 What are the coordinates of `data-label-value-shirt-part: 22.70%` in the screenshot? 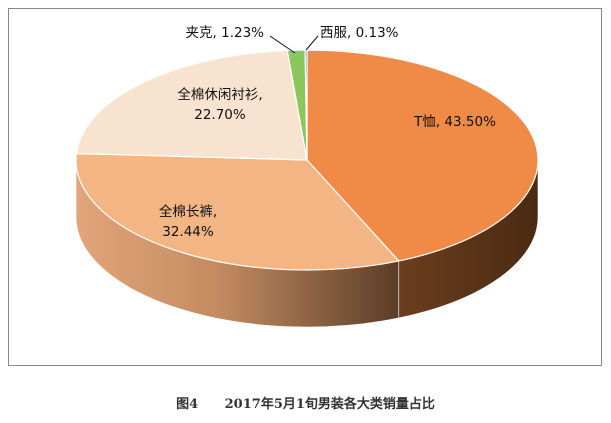 It's located at (220, 115).